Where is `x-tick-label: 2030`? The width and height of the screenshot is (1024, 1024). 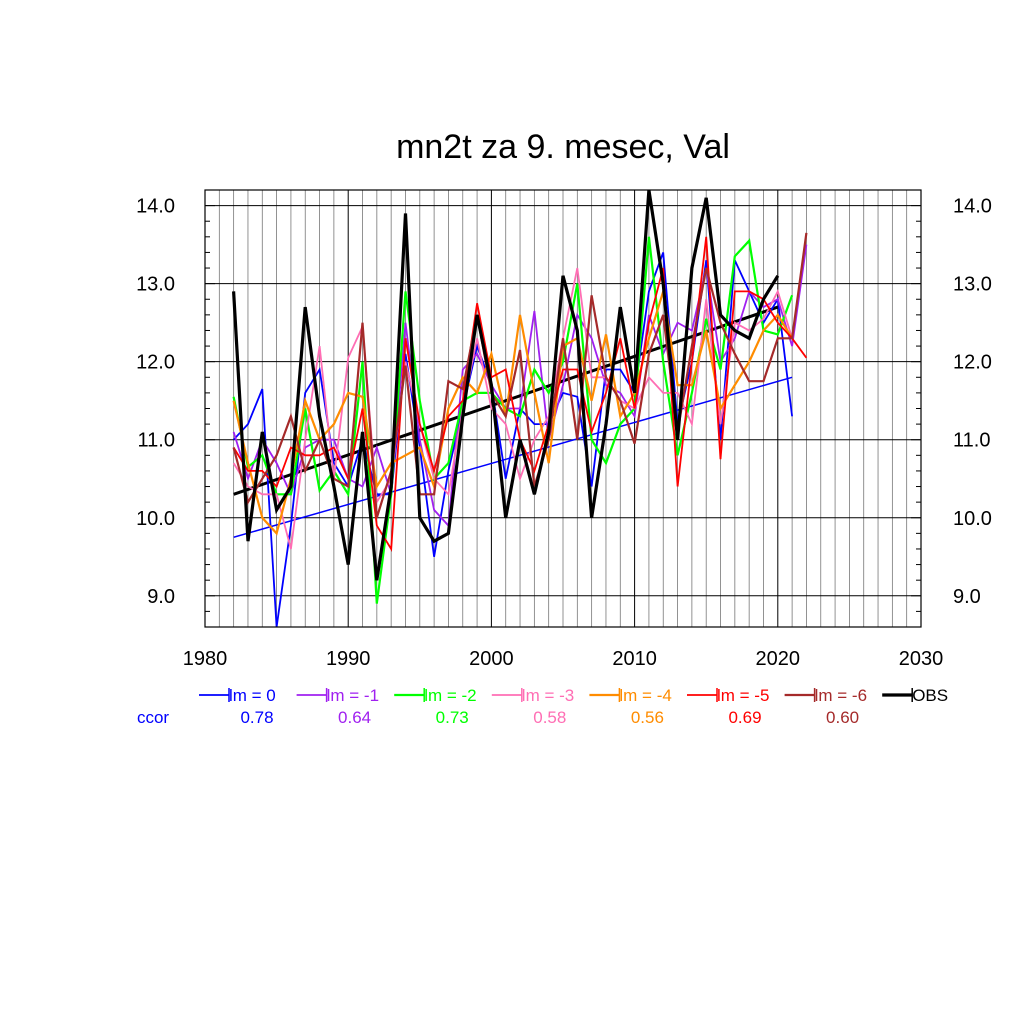 x-tick-label: 2030 is located at coordinates (921, 659).